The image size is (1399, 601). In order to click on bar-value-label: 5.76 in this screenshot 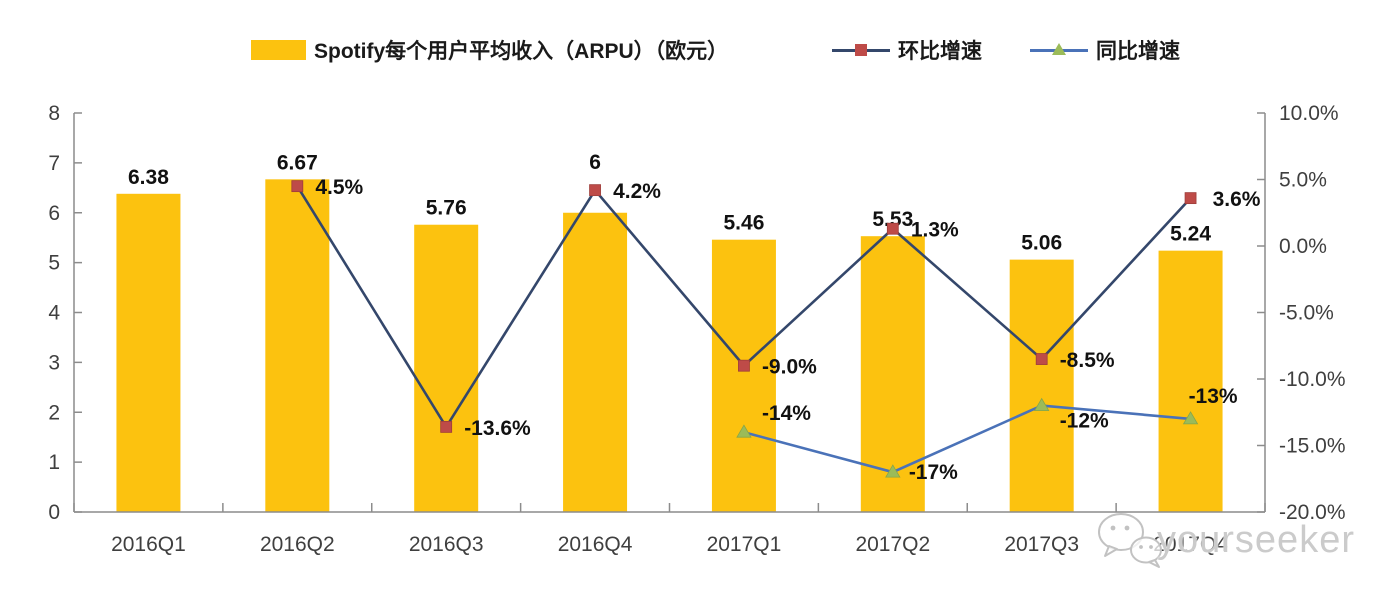, I will do `click(446, 208)`.